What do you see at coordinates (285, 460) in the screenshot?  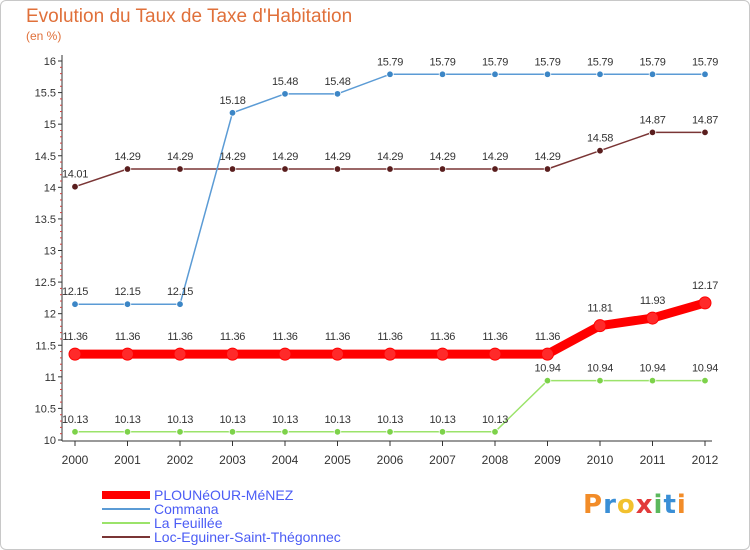 I see `x-tick-label: 2004` at bounding box center [285, 460].